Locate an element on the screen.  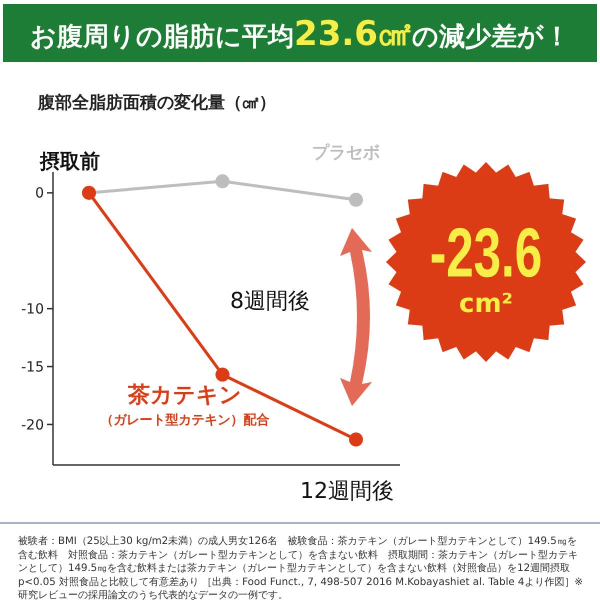
annotation: （ガレート型カテキン）配合 is located at coordinates (185, 420).